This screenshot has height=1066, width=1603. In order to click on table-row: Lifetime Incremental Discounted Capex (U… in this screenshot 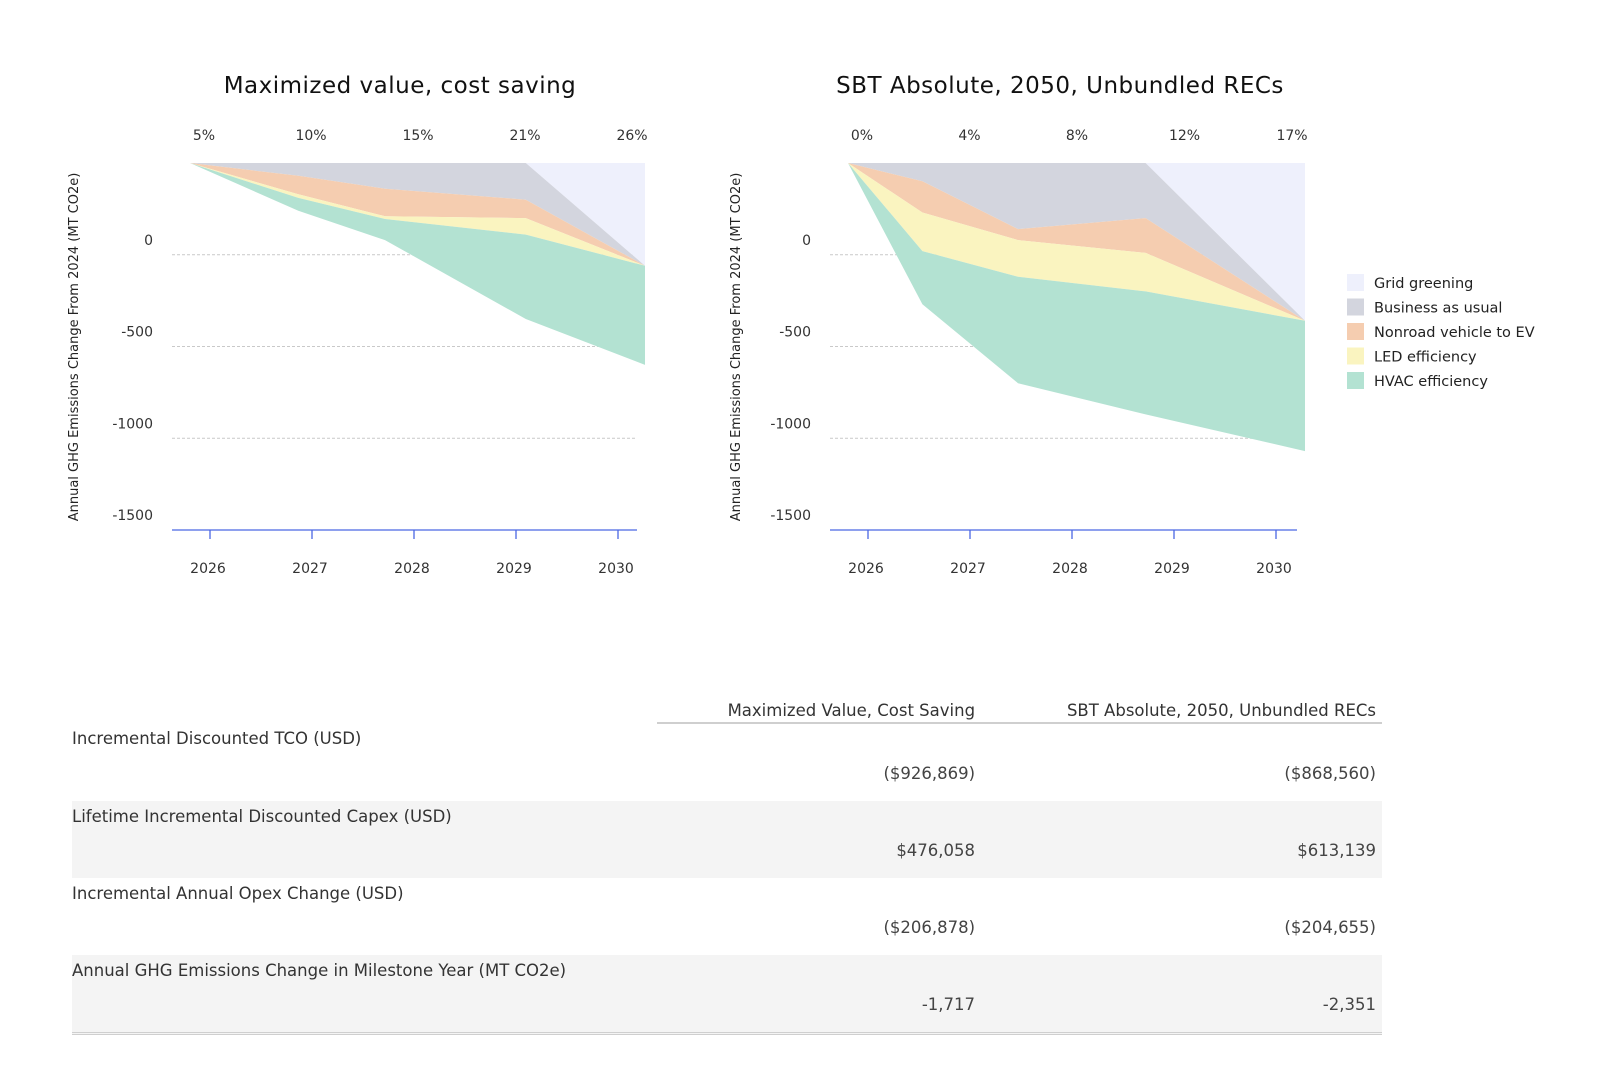, I will do `click(727, 839)`.